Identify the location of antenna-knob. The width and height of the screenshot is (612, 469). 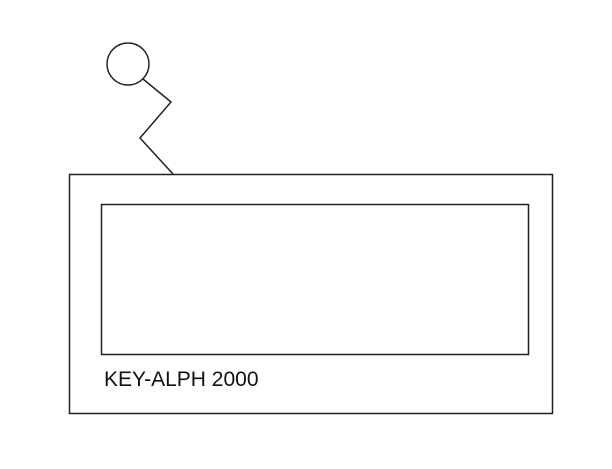
(128, 64).